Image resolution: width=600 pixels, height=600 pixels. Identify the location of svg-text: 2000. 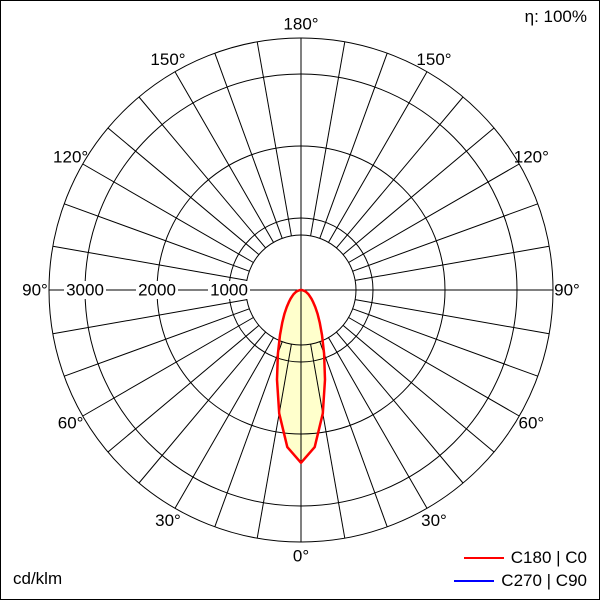
(157, 290).